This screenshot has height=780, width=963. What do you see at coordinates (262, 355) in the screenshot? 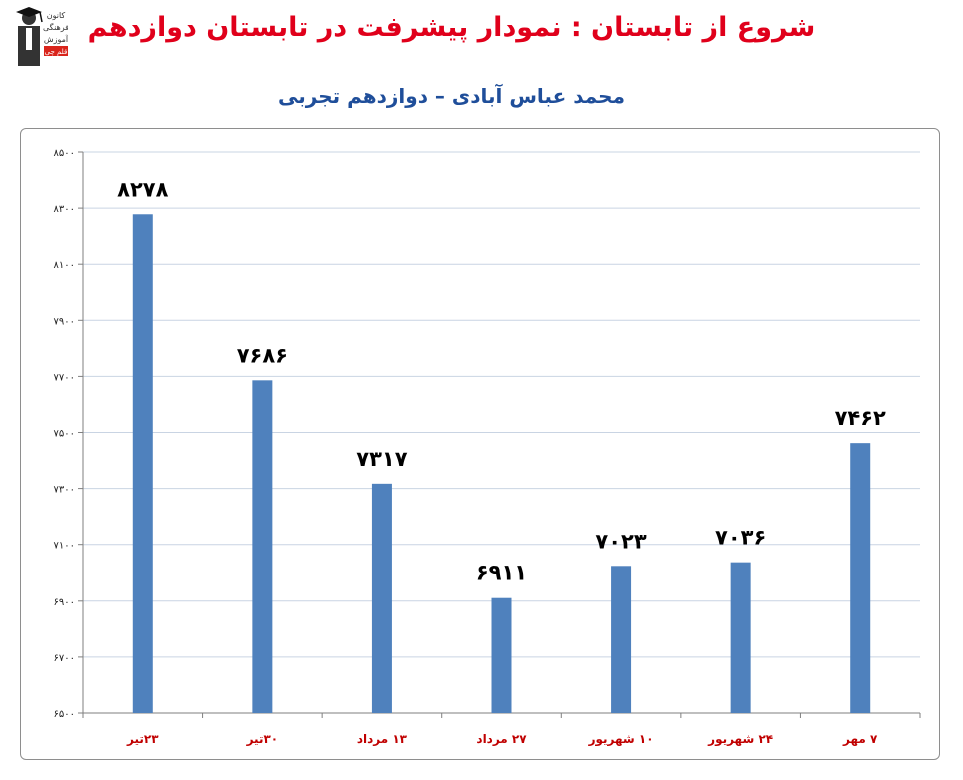
I see `bar-value-label: ۷۶۸۶` at bounding box center [262, 355].